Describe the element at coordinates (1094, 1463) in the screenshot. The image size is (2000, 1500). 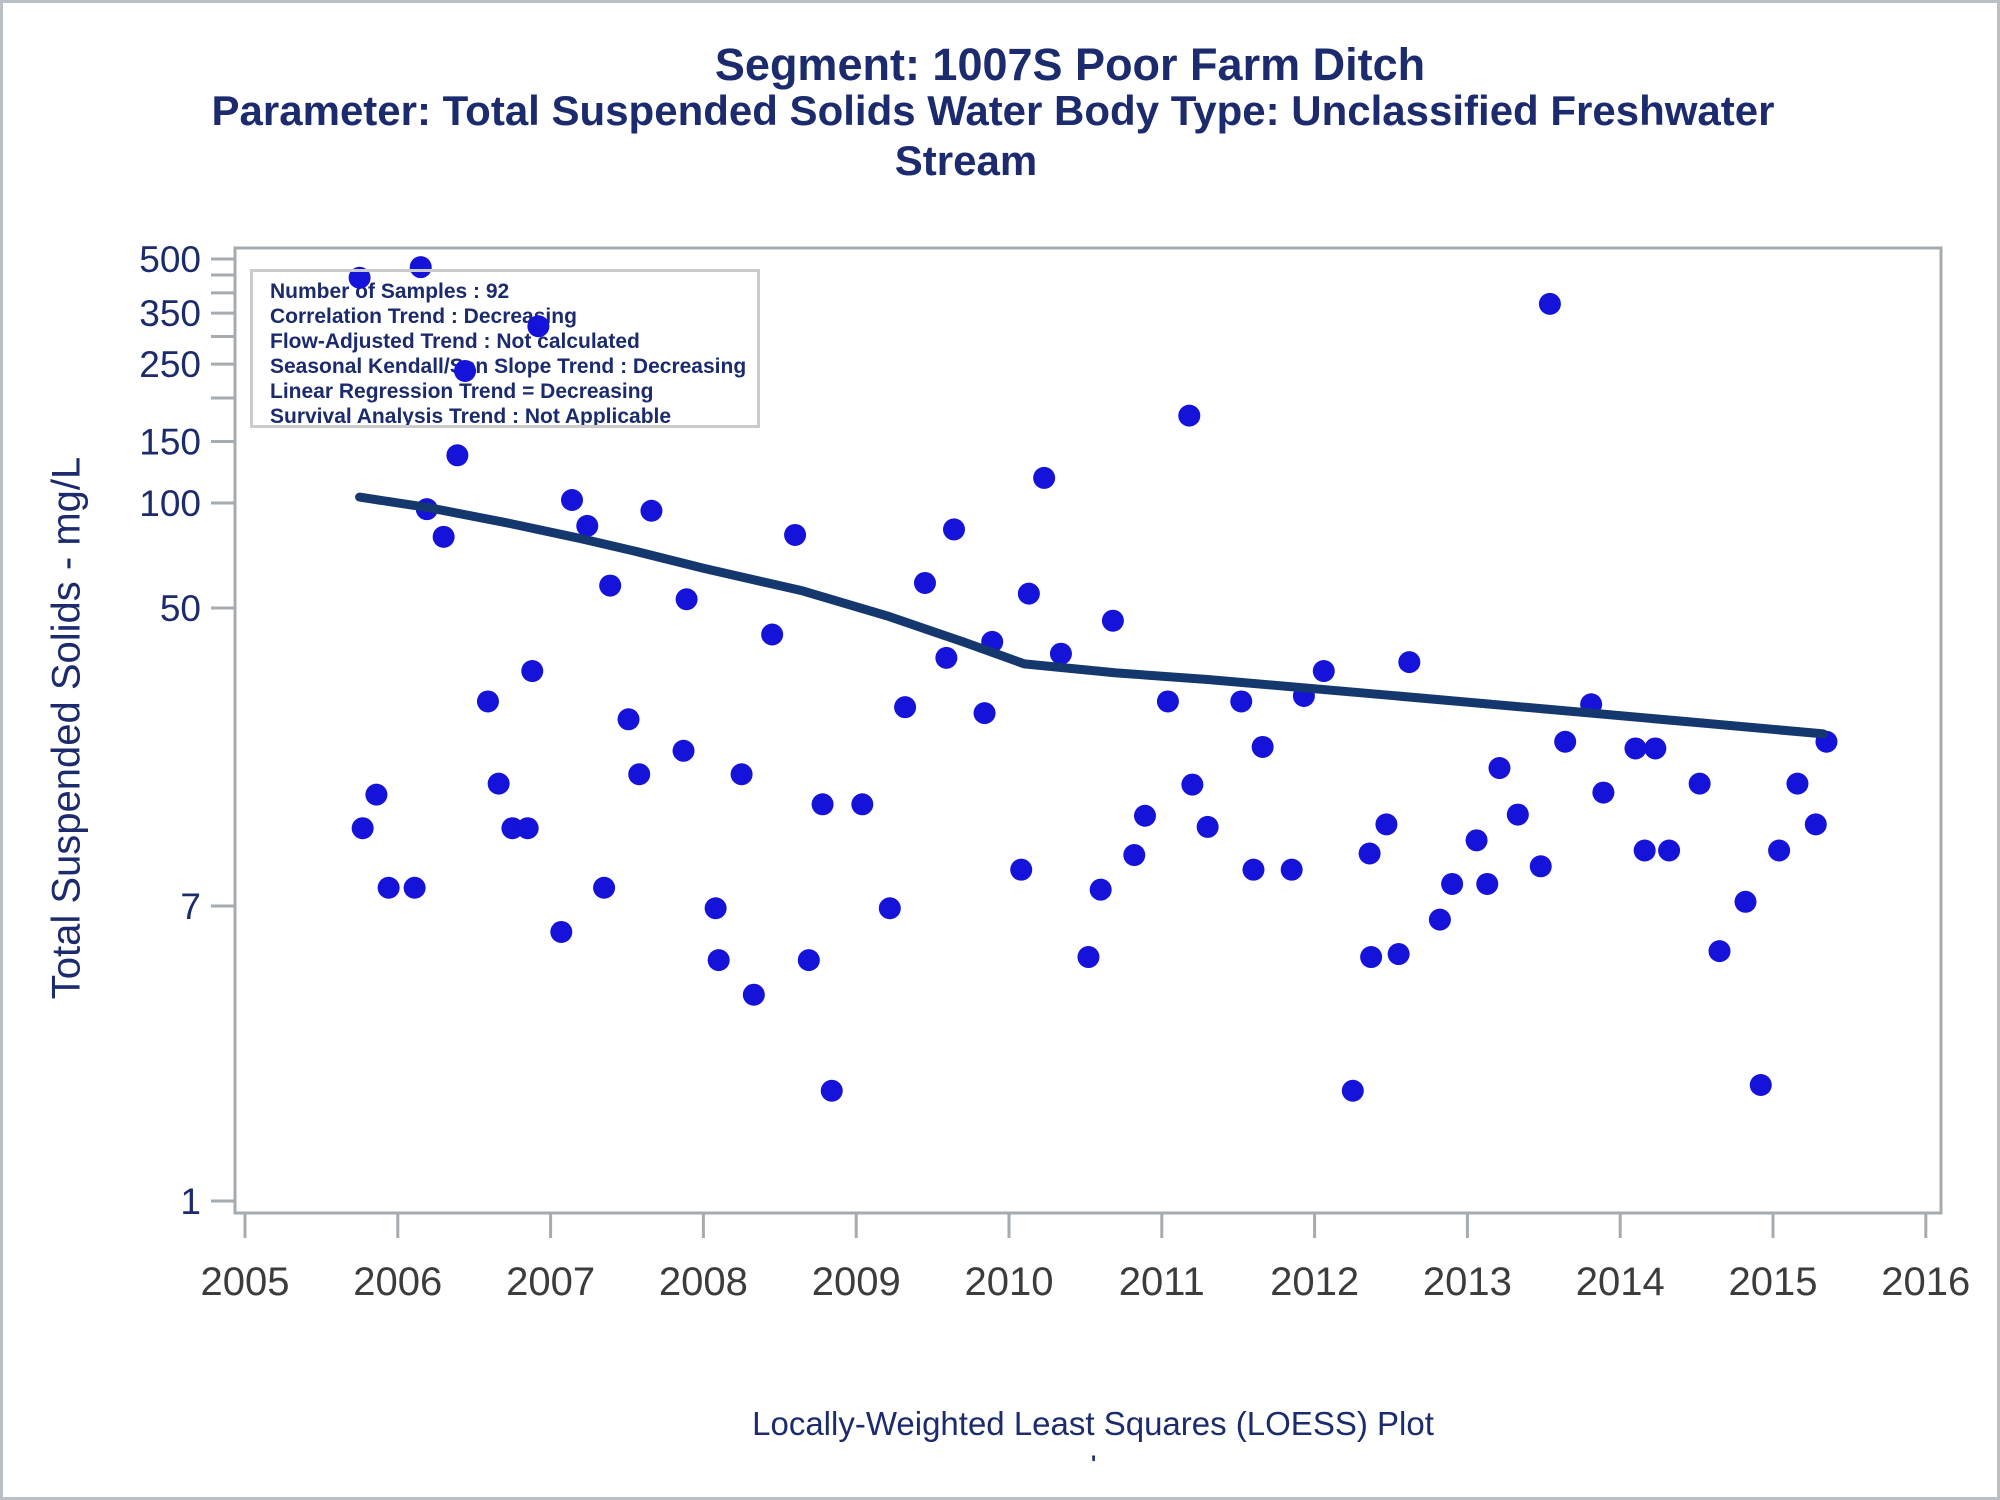
I see `footnote-mark: '` at that location.